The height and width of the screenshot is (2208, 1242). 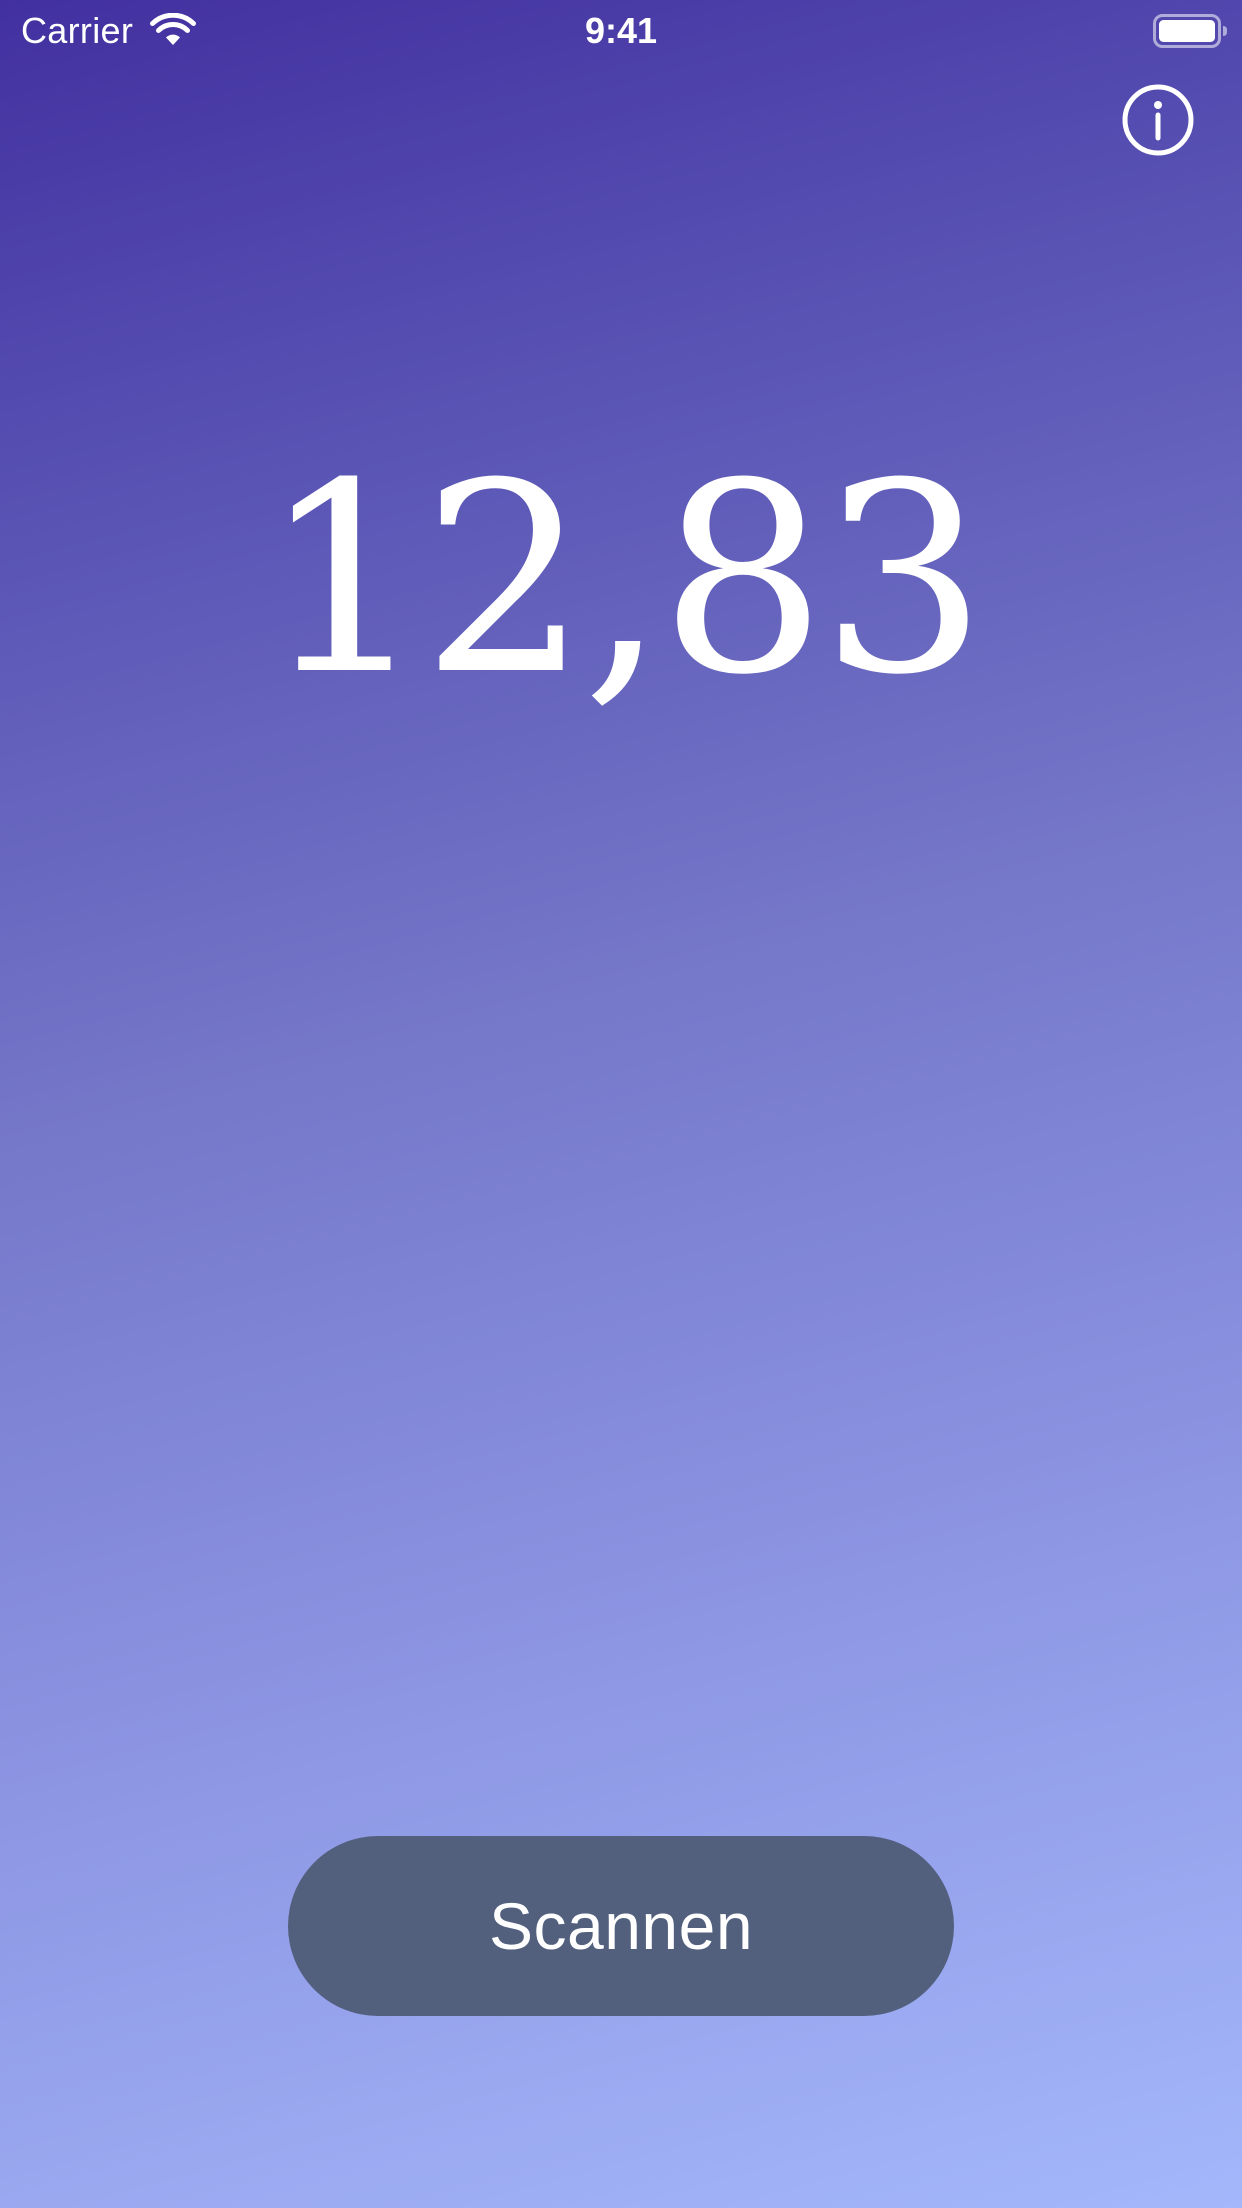 What do you see at coordinates (77, 30) in the screenshot?
I see `carrier-label: Carrier` at bounding box center [77, 30].